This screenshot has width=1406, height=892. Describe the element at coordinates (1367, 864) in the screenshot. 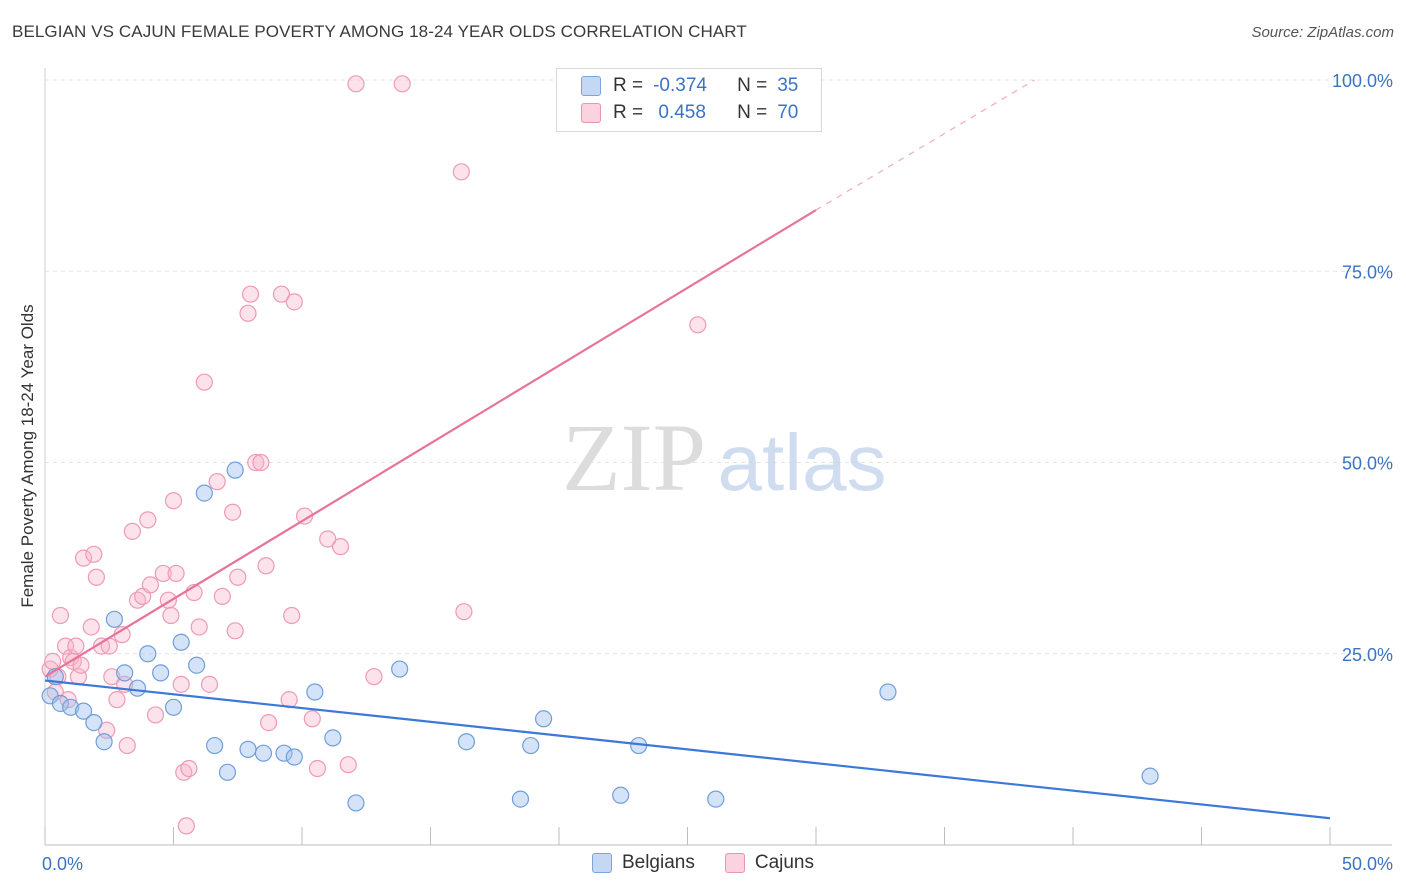

I see `x-tick-label: 50.0%` at that location.